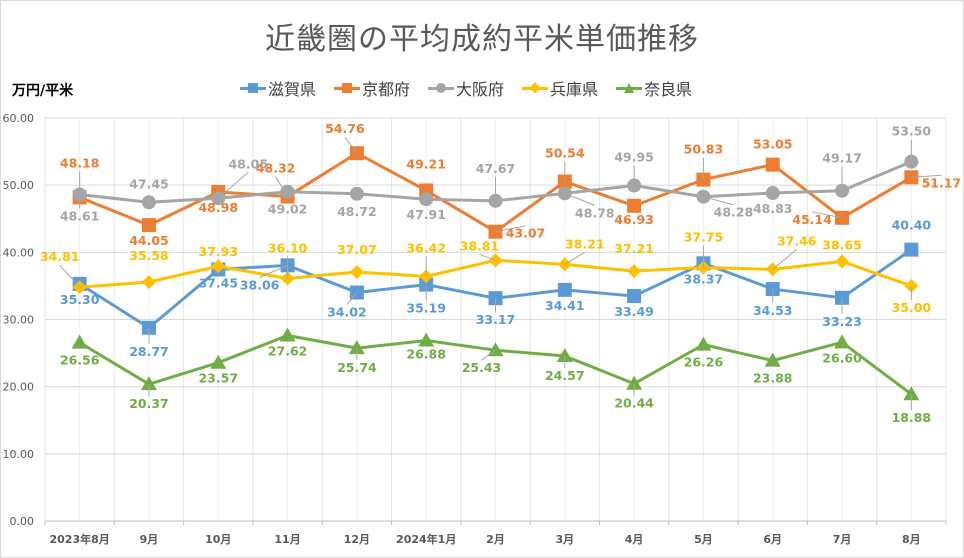  Describe the element at coordinates (564, 539) in the screenshot. I see `x-tick-label: 3月` at that location.